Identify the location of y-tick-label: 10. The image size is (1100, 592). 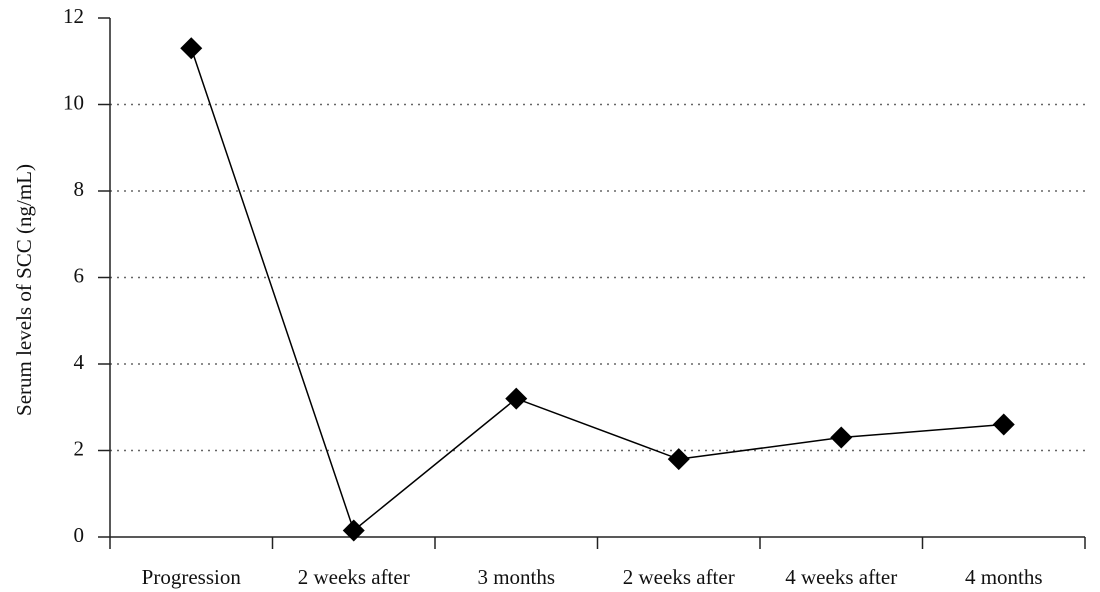
(73, 102).